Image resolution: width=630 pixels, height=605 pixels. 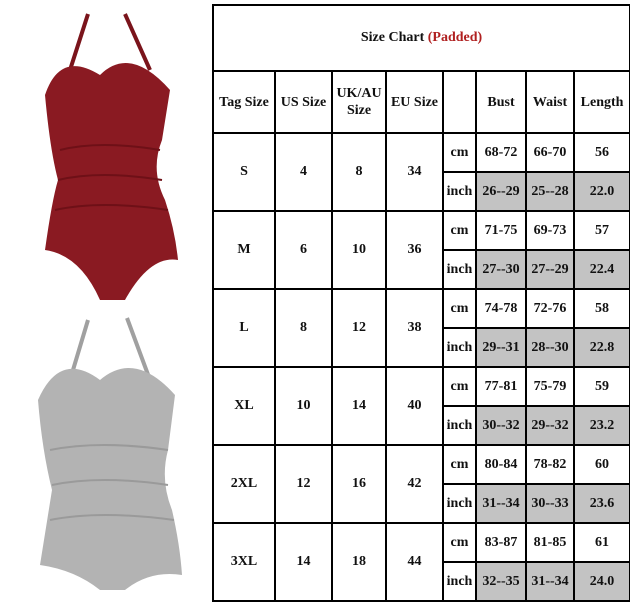 What do you see at coordinates (501, 581) in the screenshot?
I see `bust-inch-cell: 32--35` at bounding box center [501, 581].